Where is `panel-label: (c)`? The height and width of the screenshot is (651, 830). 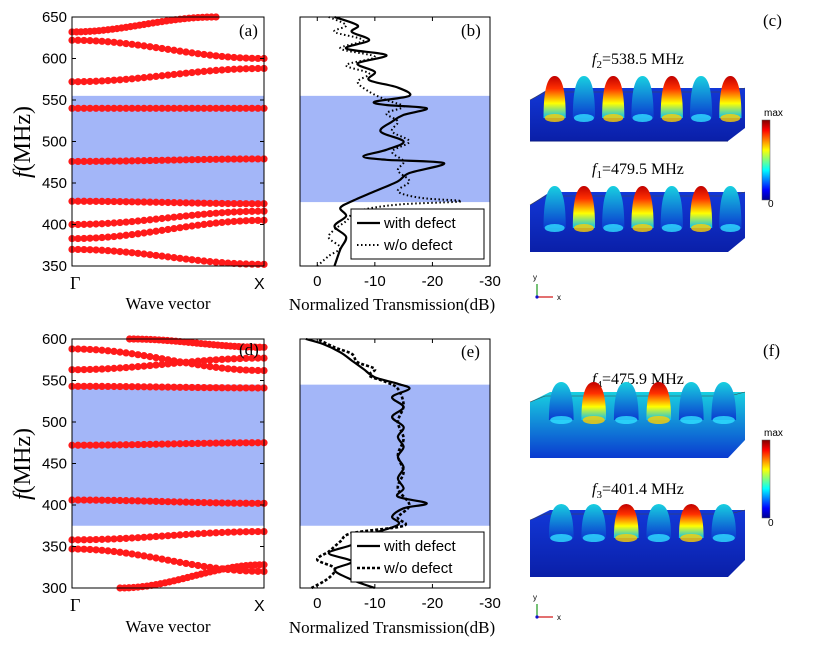
panel-label: (c) is located at coordinates (772, 20).